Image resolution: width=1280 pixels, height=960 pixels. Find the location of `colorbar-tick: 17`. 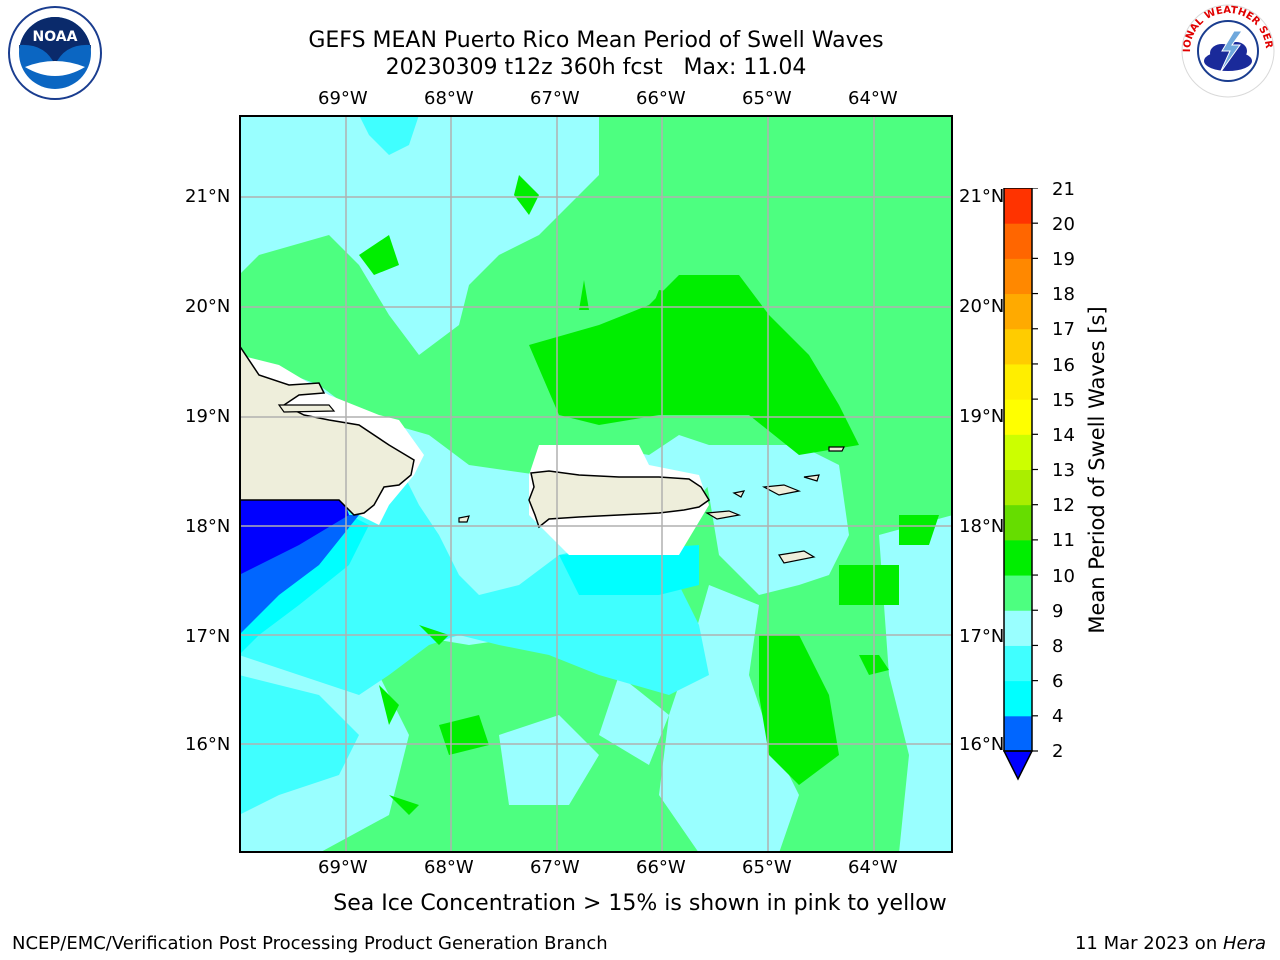

colorbar-tick: 17 is located at coordinates (1063, 329).